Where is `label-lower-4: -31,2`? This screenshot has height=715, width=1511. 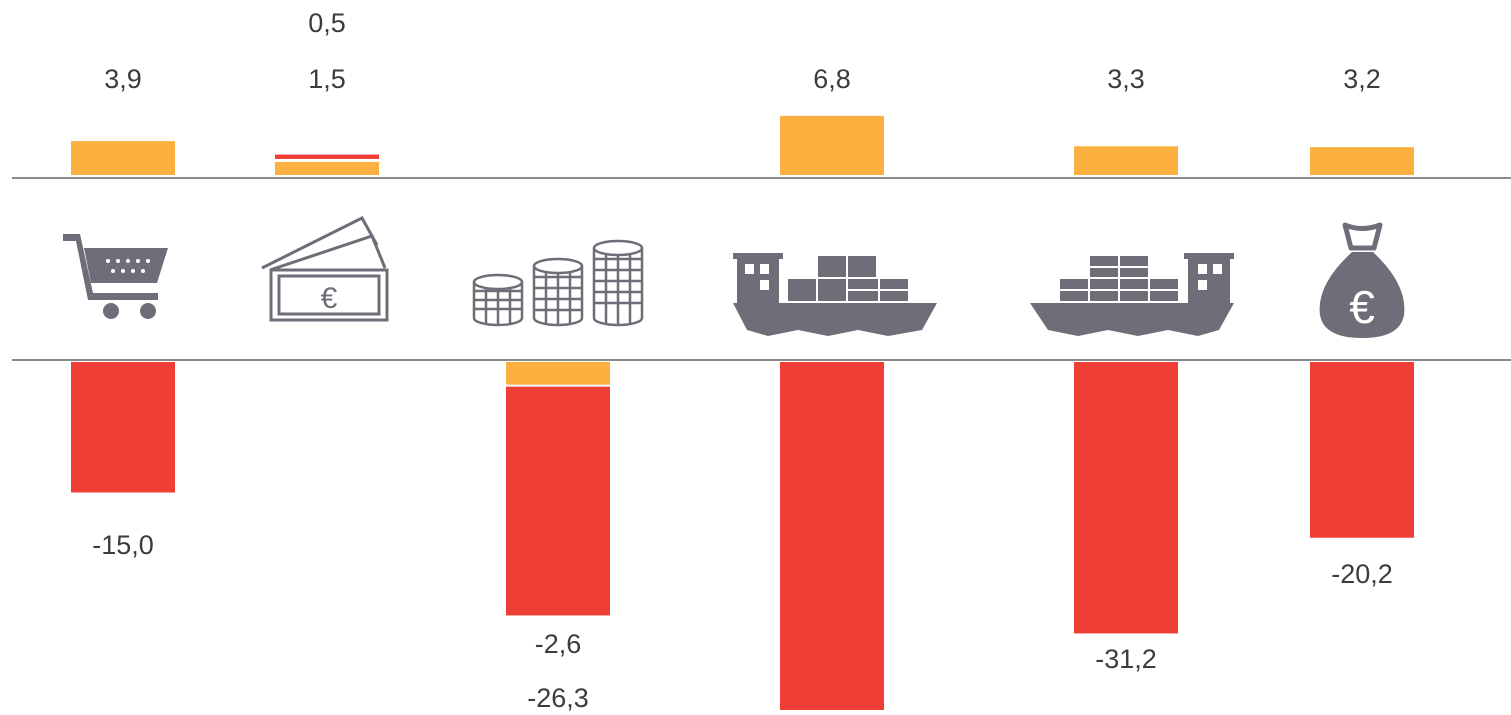 label-lower-4: -31,2 is located at coordinates (1126, 659).